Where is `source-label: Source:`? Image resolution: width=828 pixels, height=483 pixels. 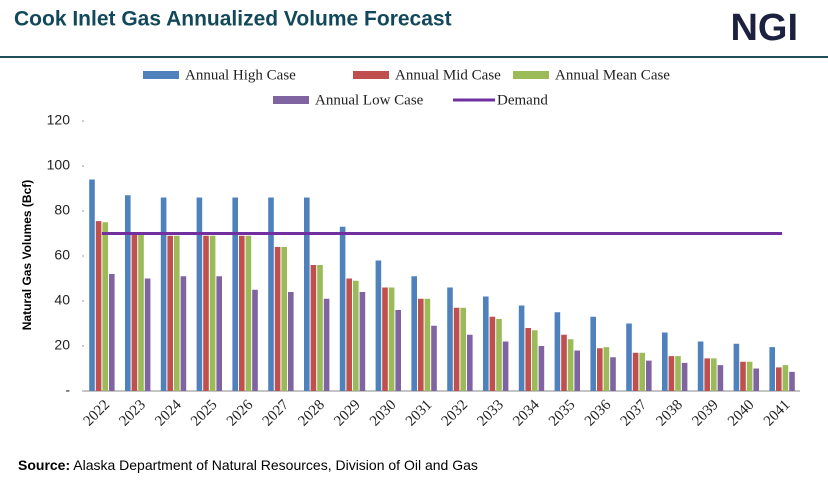
source-label: Source: is located at coordinates (44, 465).